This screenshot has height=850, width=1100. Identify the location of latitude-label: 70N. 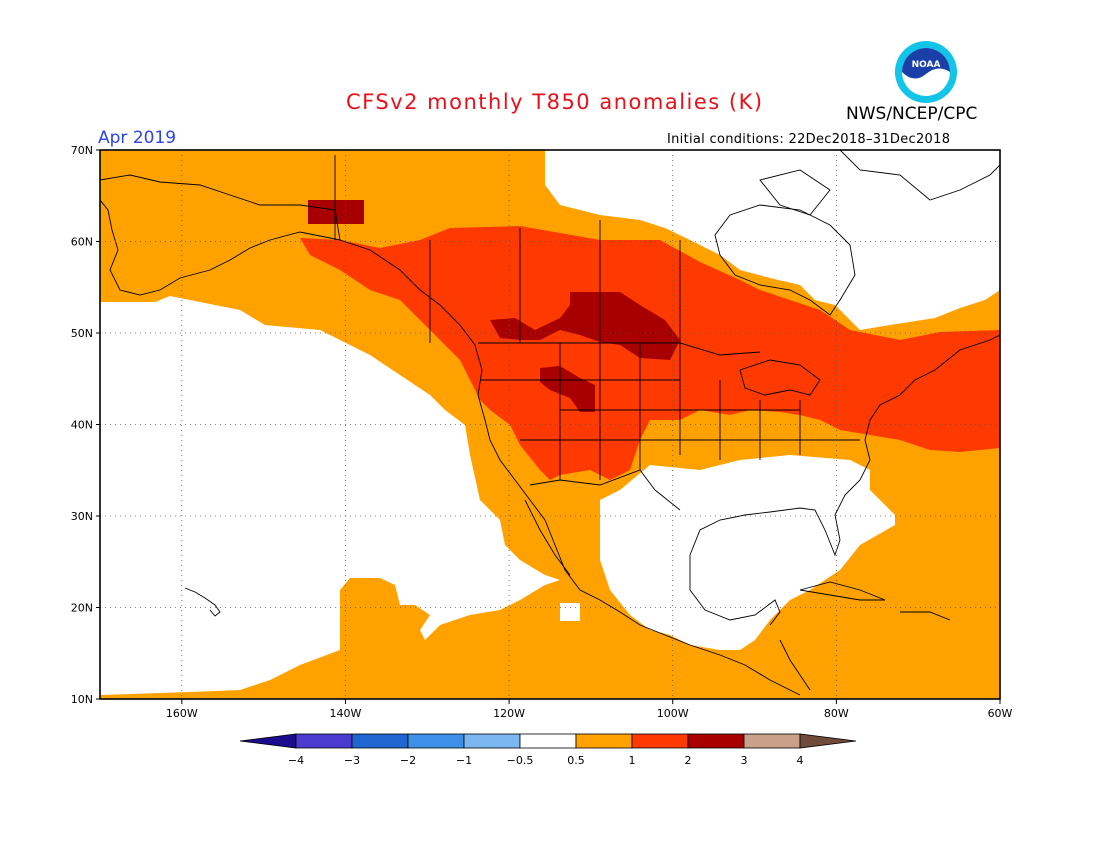
(82, 150).